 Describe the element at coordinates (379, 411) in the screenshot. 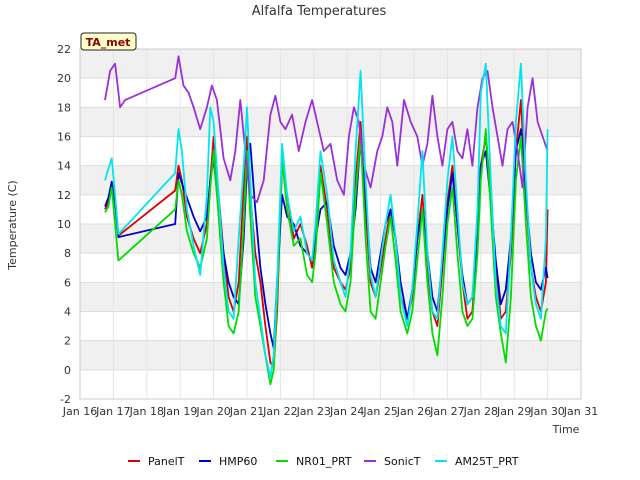

I see `x-tick-label: Jan 25` at that location.